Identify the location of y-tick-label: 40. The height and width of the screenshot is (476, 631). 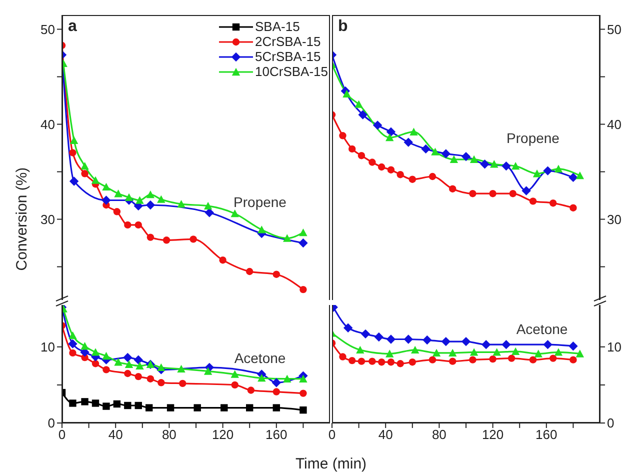
(47, 124).